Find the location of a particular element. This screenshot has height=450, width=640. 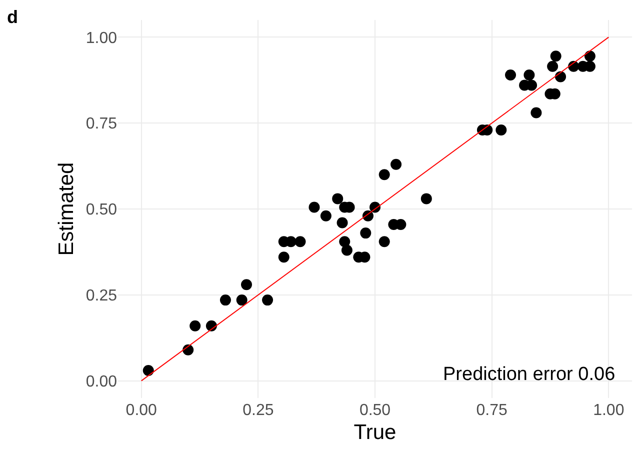

x-tick-label: 0.00 is located at coordinates (142, 410).